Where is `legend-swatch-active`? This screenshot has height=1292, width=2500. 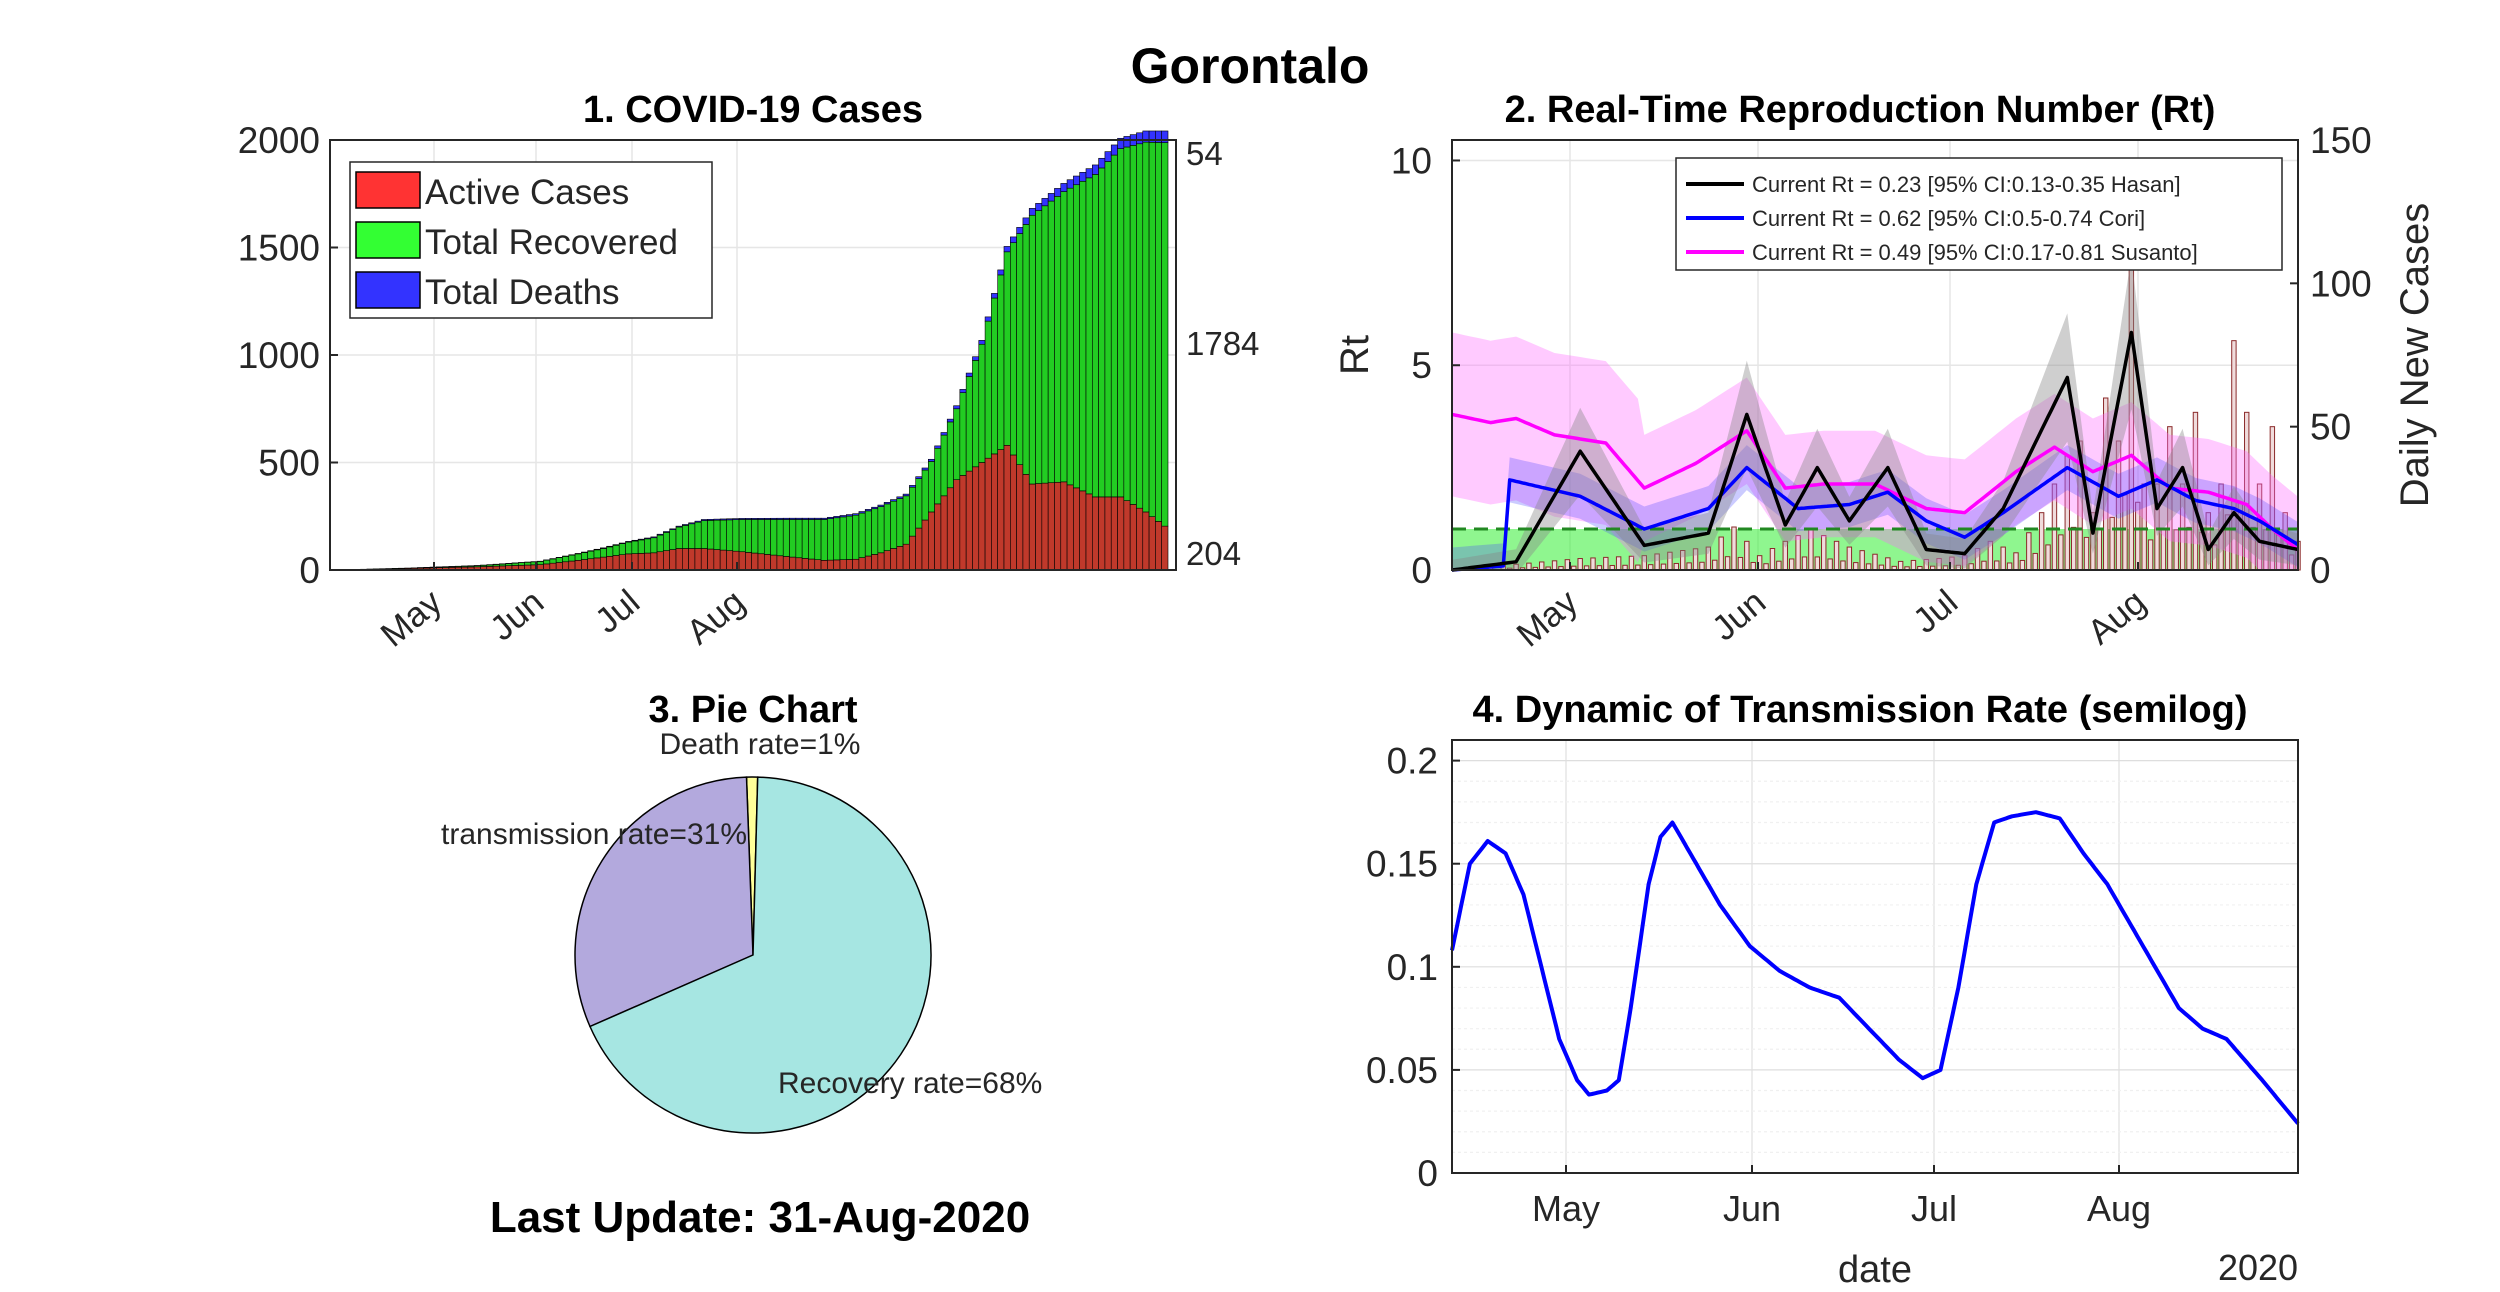 legend-swatch-active is located at coordinates (388, 190).